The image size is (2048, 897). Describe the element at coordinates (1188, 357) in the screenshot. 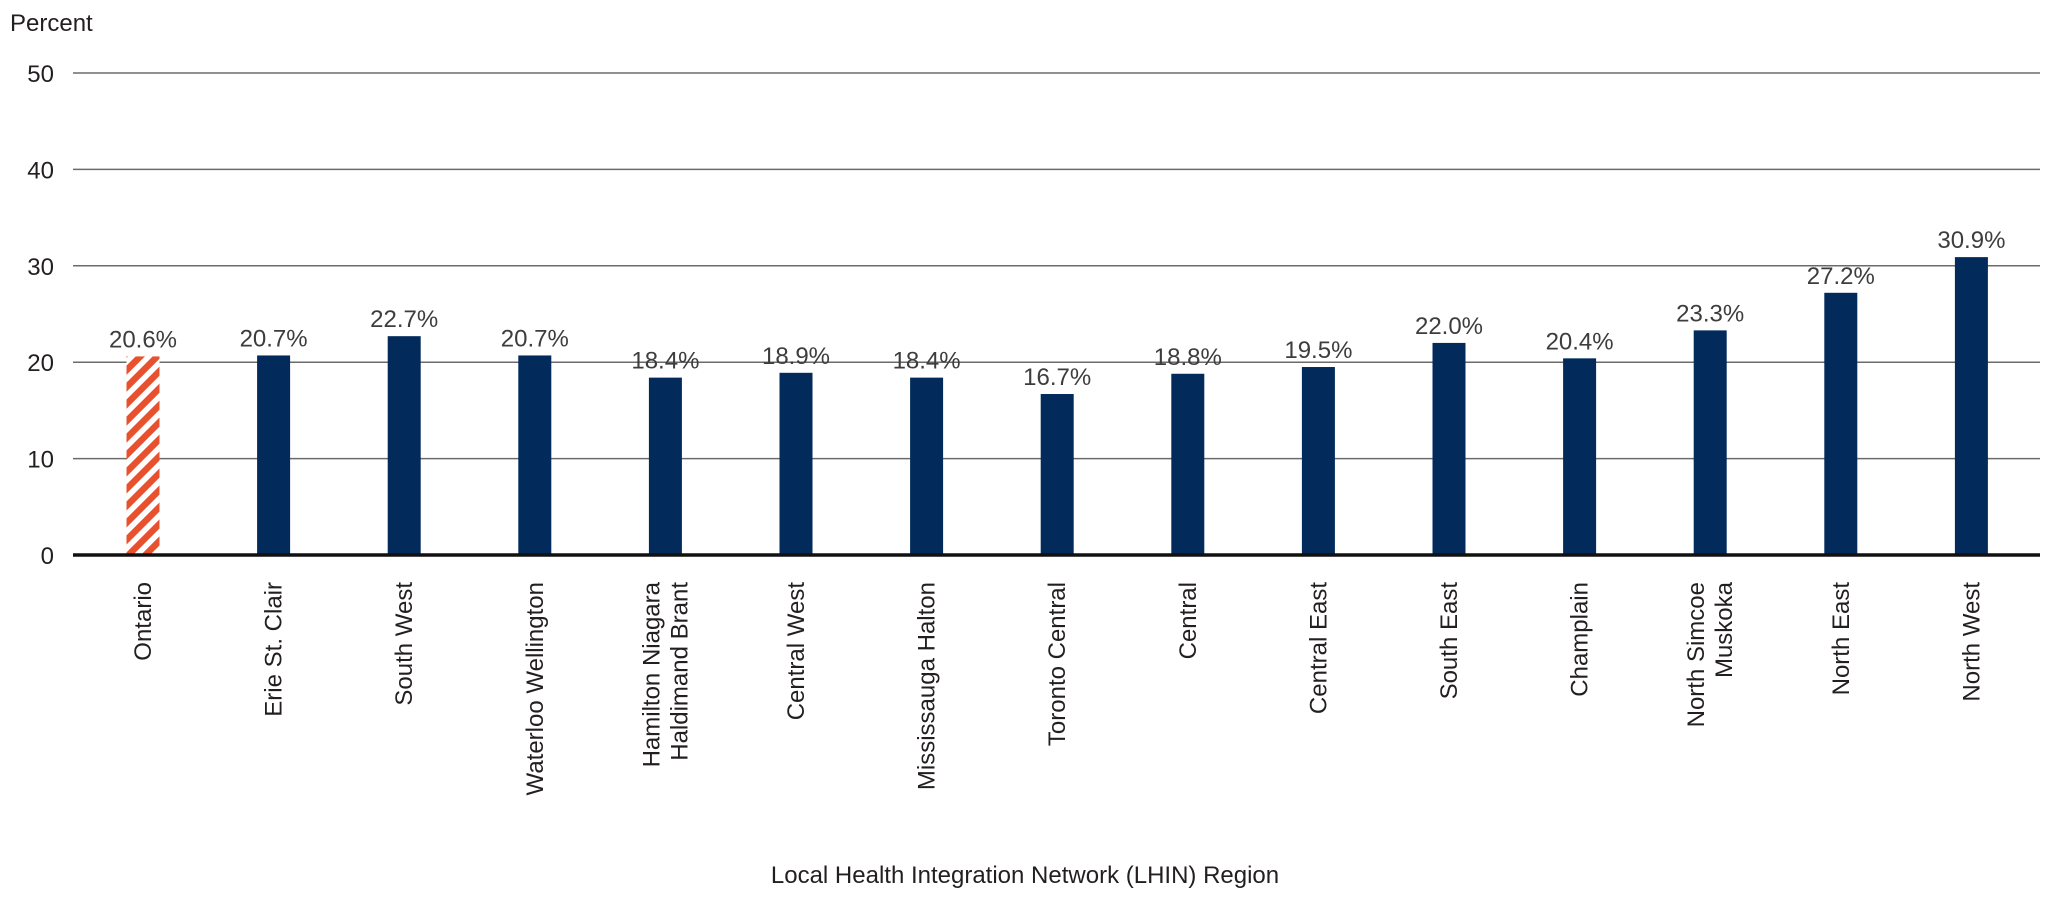

I see `data-label: 18.8%` at that location.